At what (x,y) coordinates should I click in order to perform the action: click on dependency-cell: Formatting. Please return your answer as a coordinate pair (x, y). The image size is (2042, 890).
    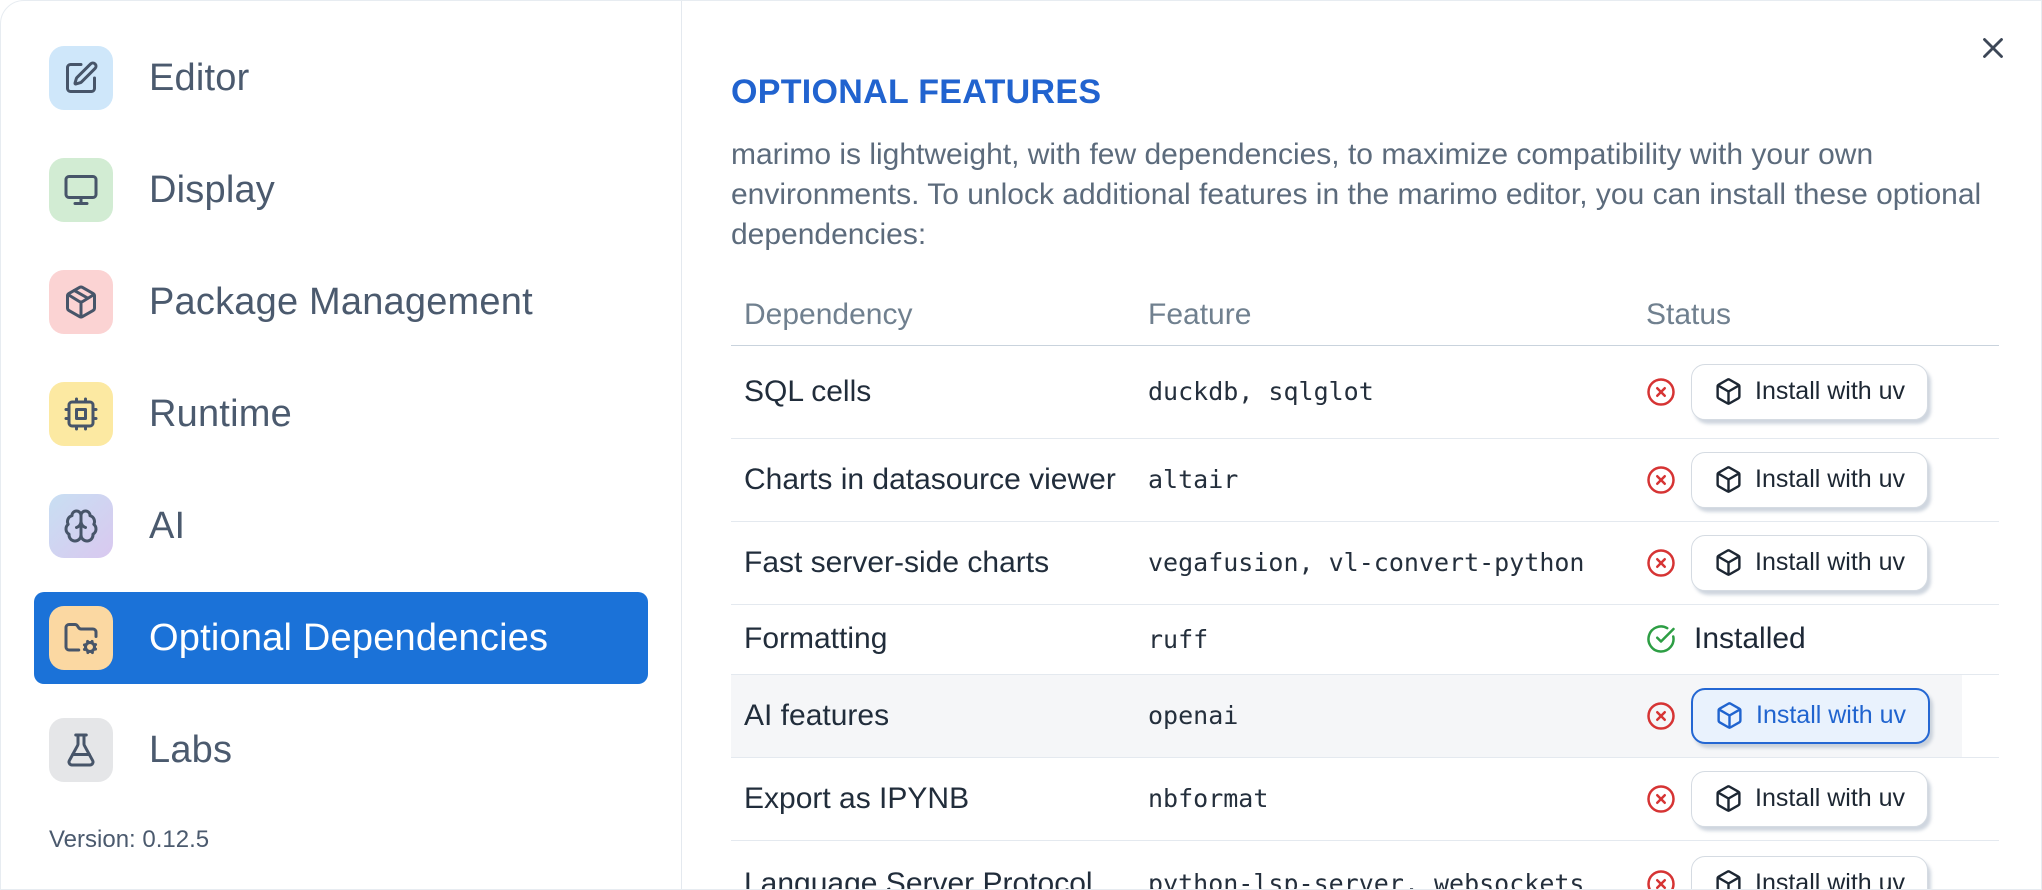
    Looking at the image, I should click on (816, 639).